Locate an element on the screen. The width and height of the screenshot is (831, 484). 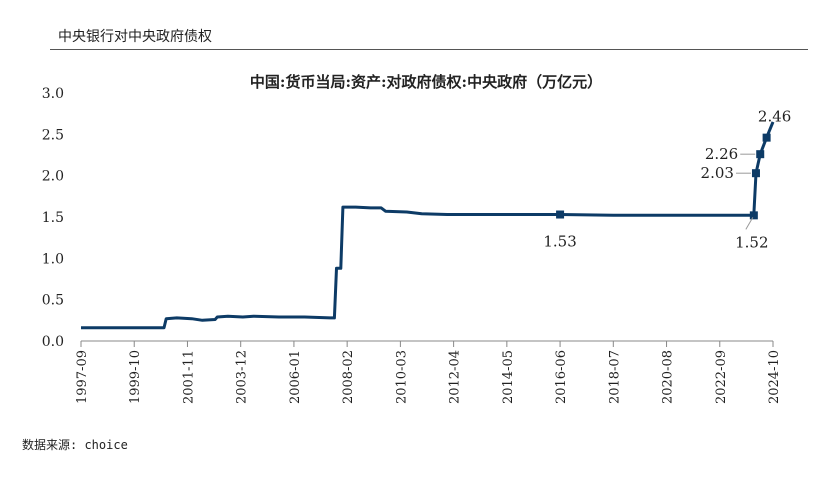
y-tick-label: 2.5 is located at coordinates (53, 135).